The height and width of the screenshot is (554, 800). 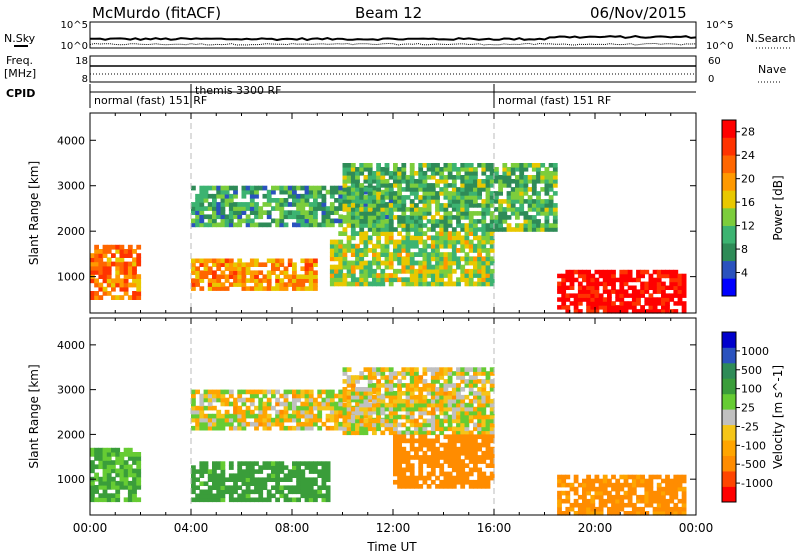 I want to click on colorbar-tick-label: -100, so click(x=753, y=445).